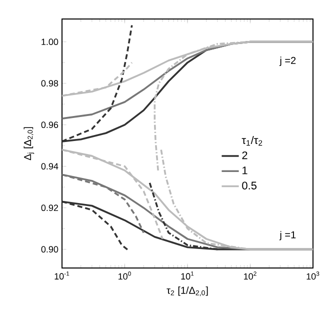 The width and height of the screenshot is (333, 327). I want to click on annotation: j =1, so click(287, 235).